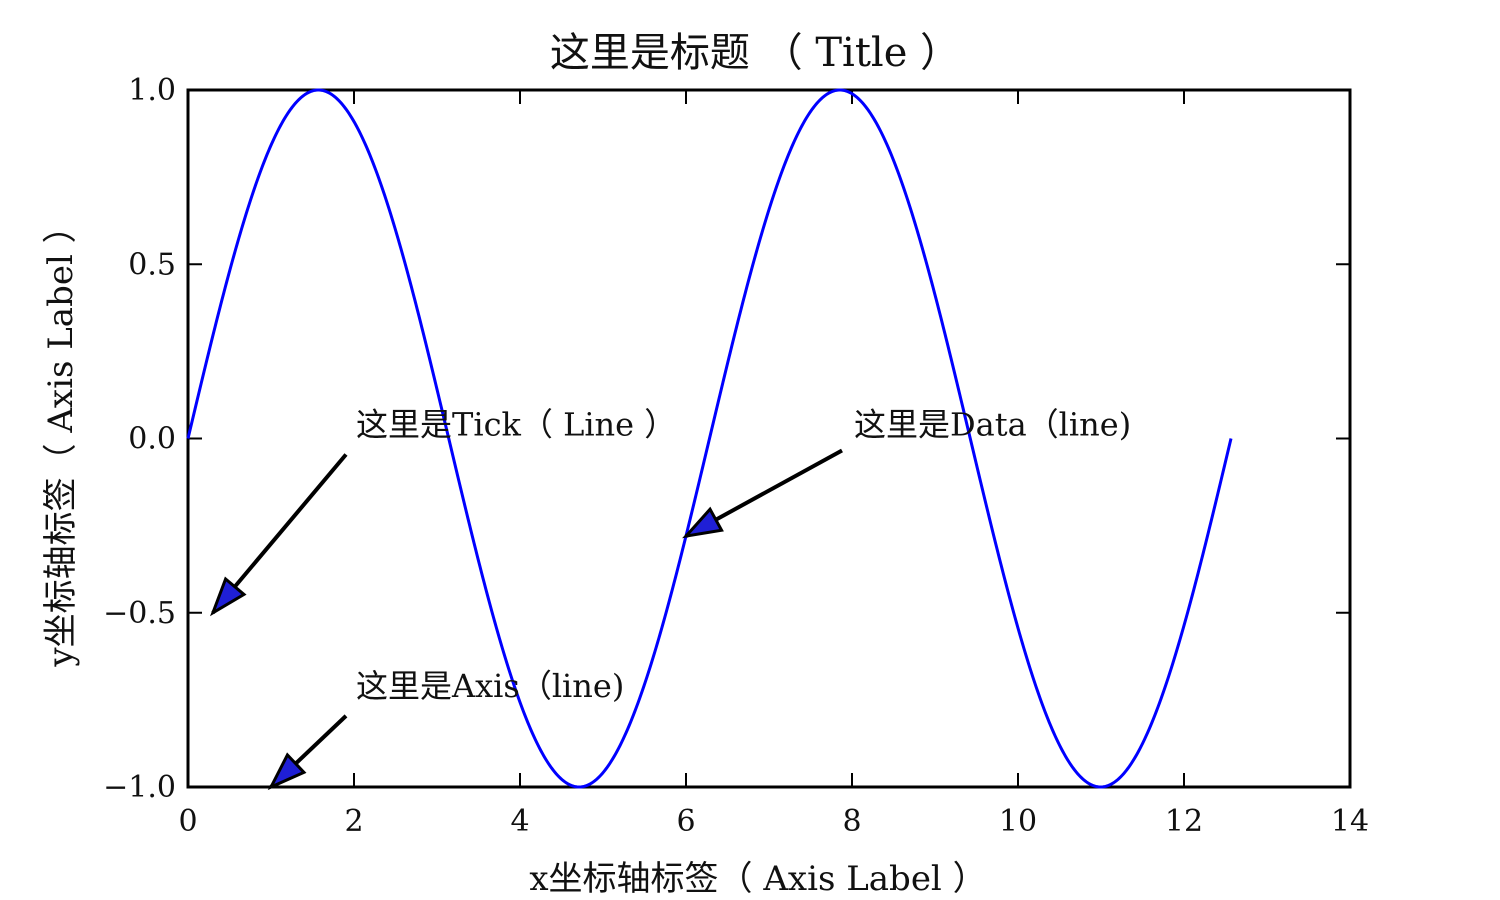  What do you see at coordinates (61, 438) in the screenshot?
I see `y-axis-label: y坐标轴标签（ Axis Label ）` at bounding box center [61, 438].